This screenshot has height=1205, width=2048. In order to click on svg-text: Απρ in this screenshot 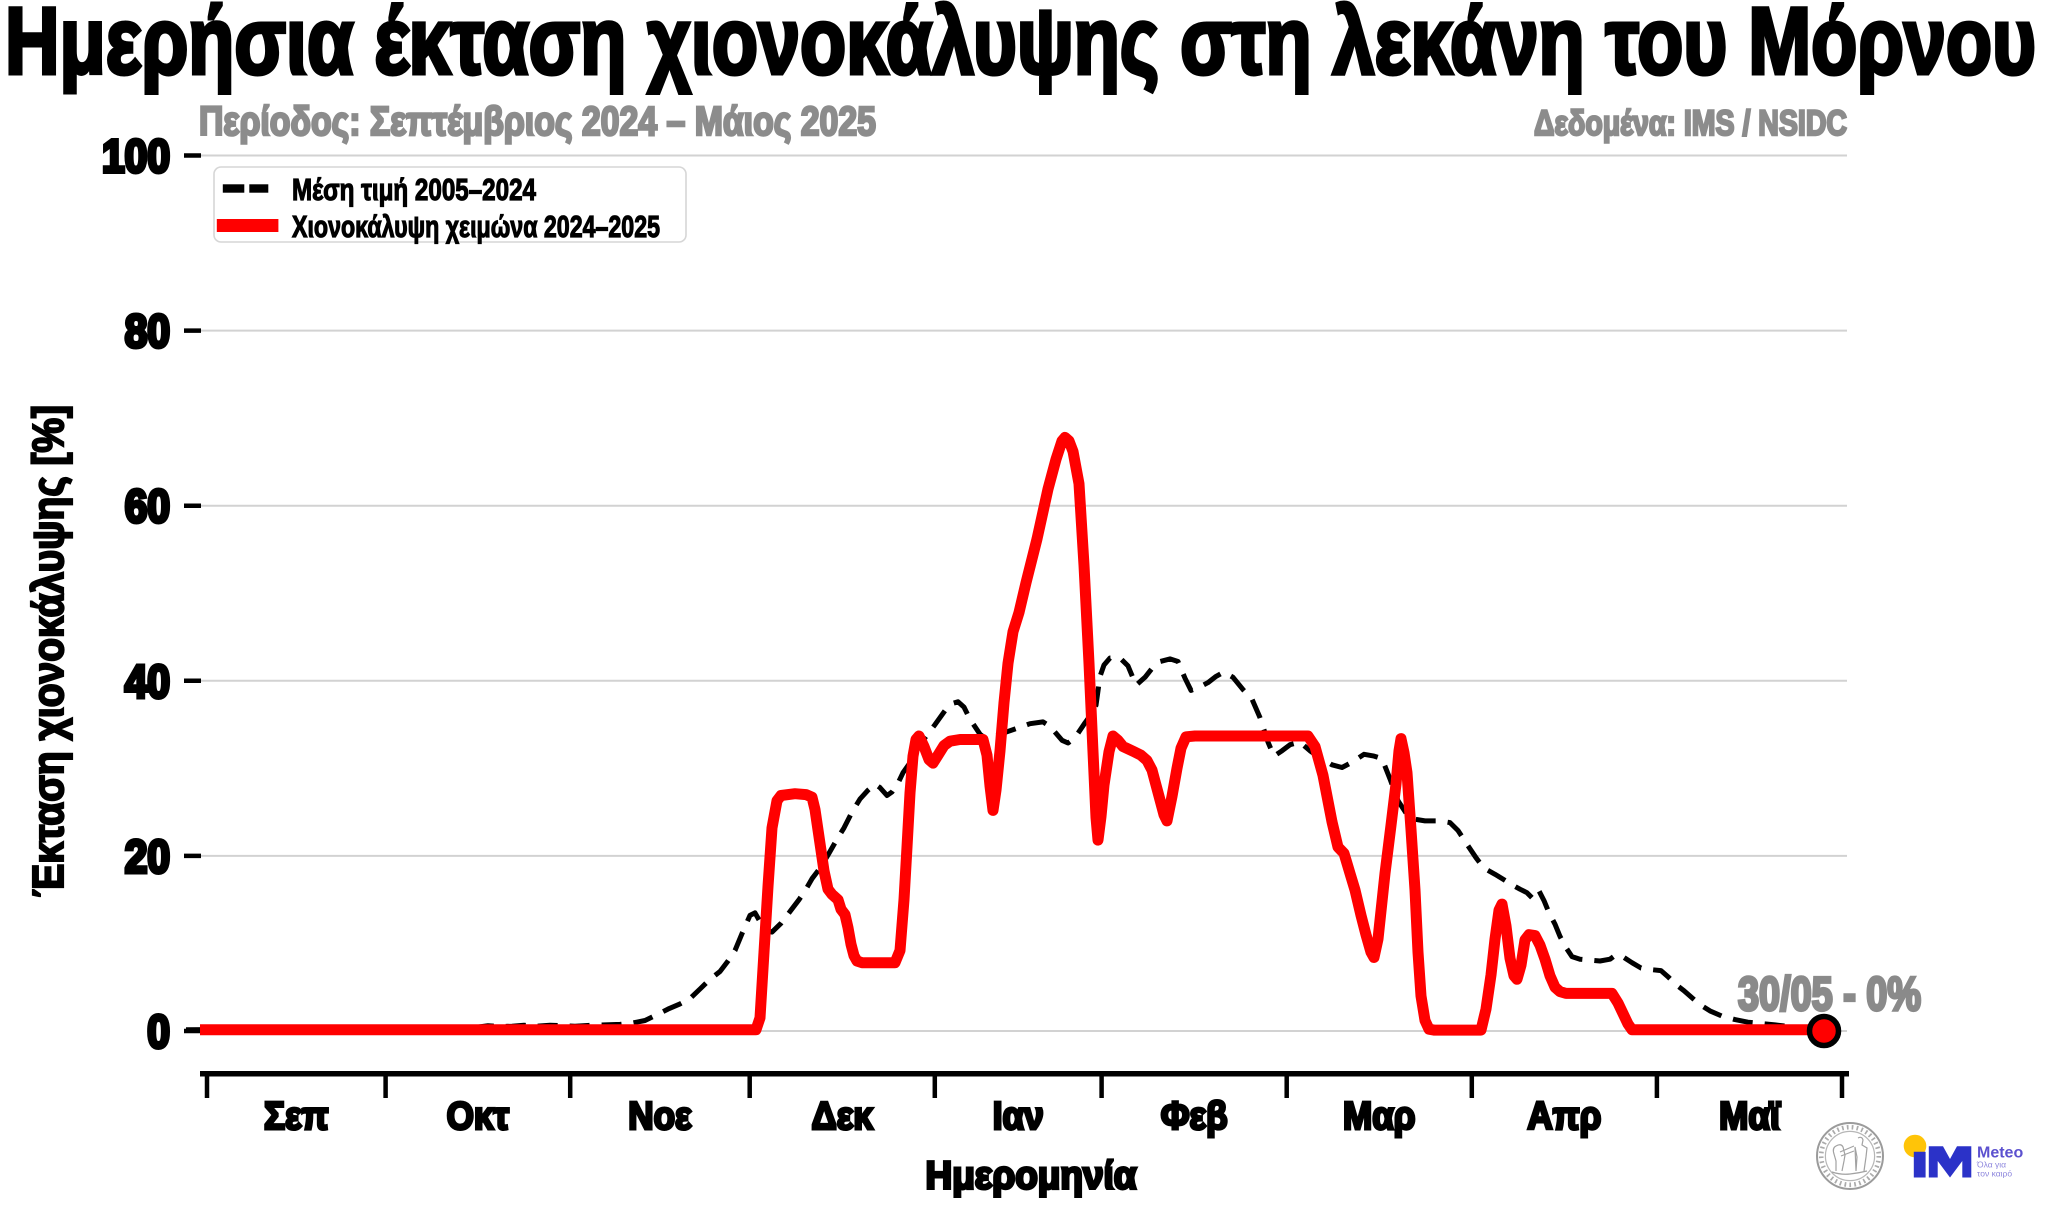, I will do `click(1564, 1116)`.